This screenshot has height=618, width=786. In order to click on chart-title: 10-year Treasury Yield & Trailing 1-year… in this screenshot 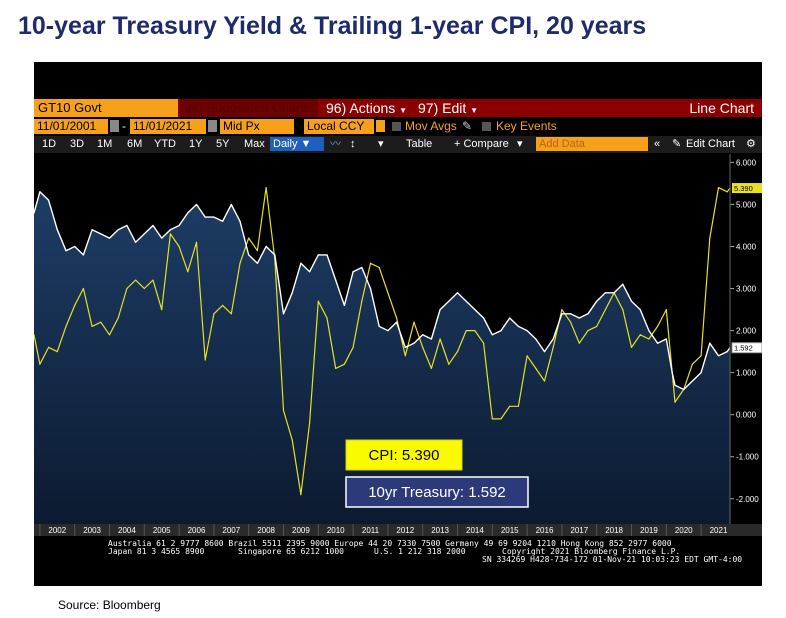, I will do `click(332, 26)`.